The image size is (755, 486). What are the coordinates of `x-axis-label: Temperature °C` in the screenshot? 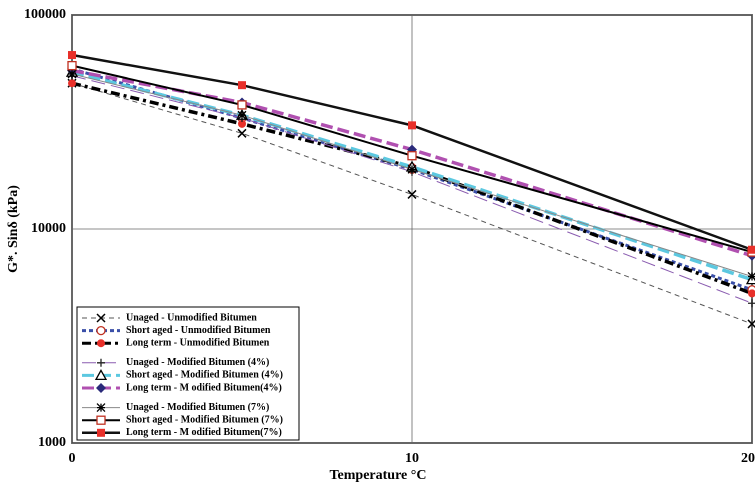 It's located at (378, 475).